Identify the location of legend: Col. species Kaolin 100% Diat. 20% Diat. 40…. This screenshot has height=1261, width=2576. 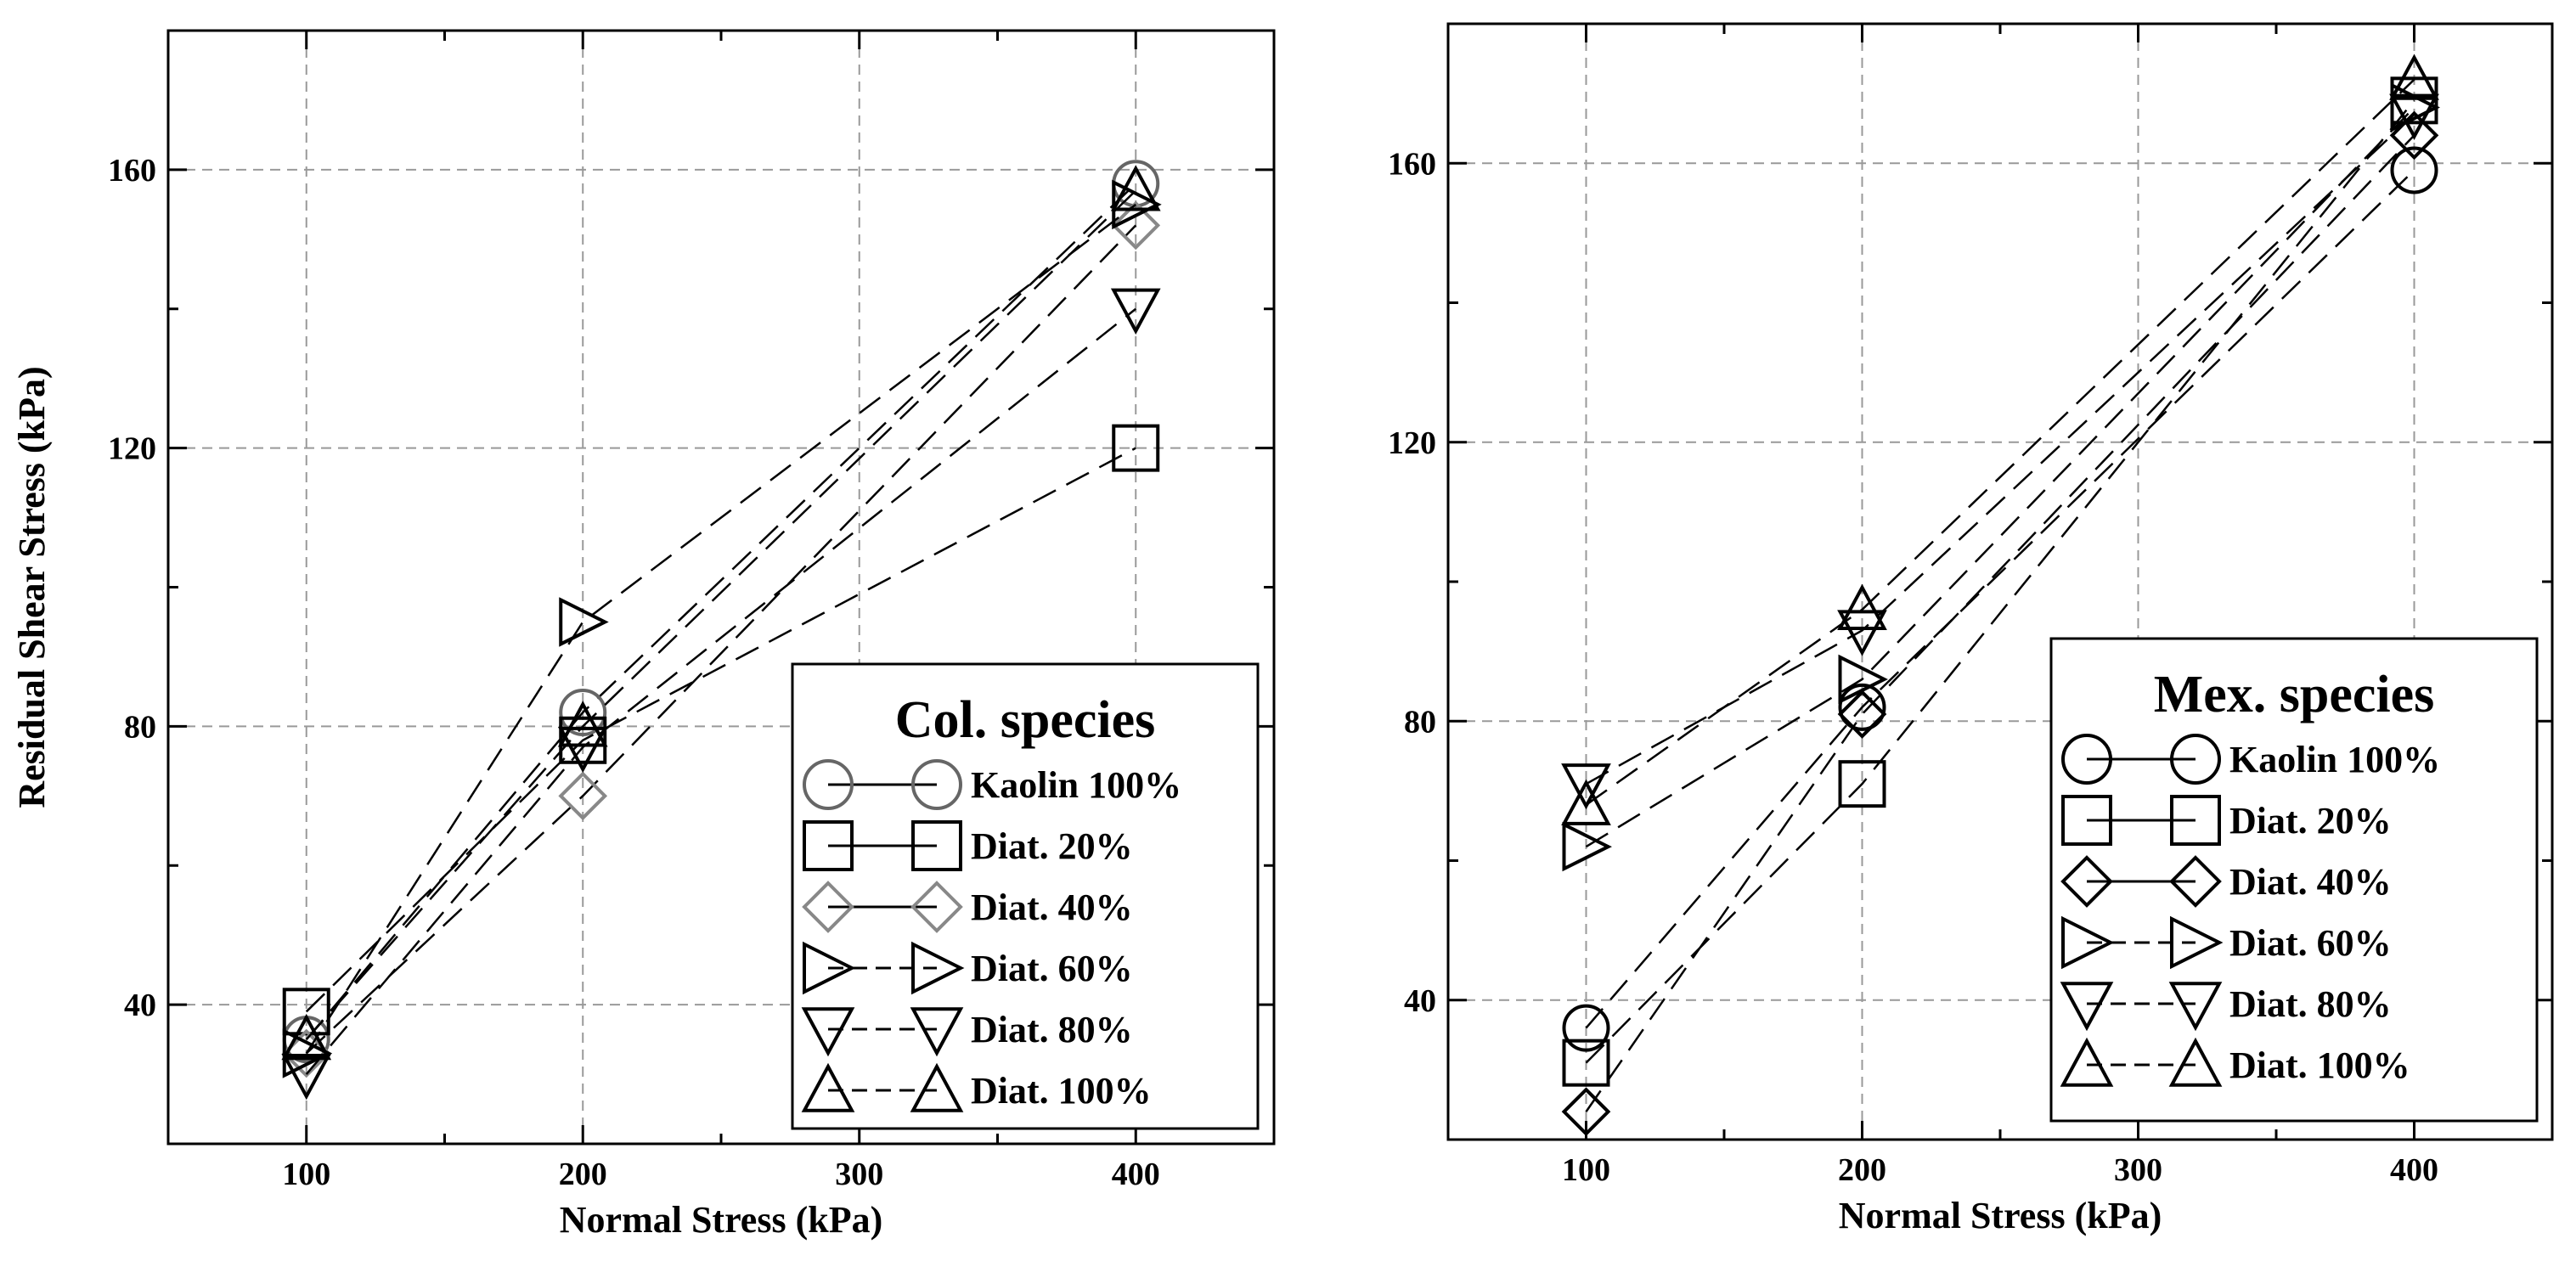
(1025, 896).